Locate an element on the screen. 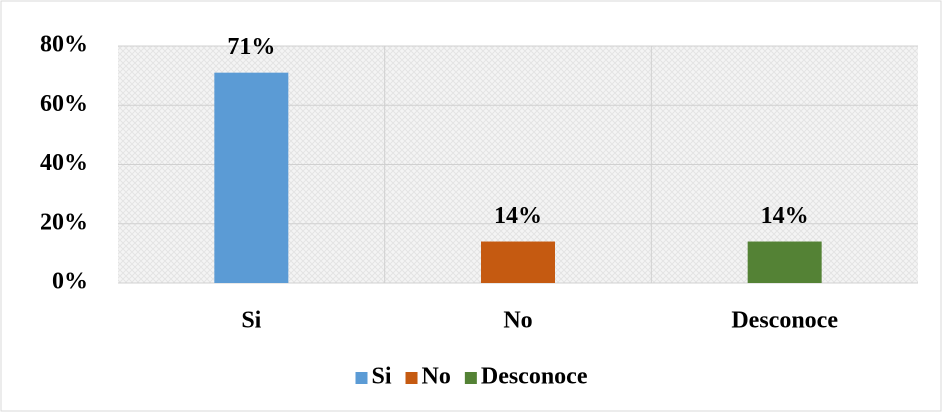 The image size is (943, 413). x-tick-label: Si is located at coordinates (251, 321).